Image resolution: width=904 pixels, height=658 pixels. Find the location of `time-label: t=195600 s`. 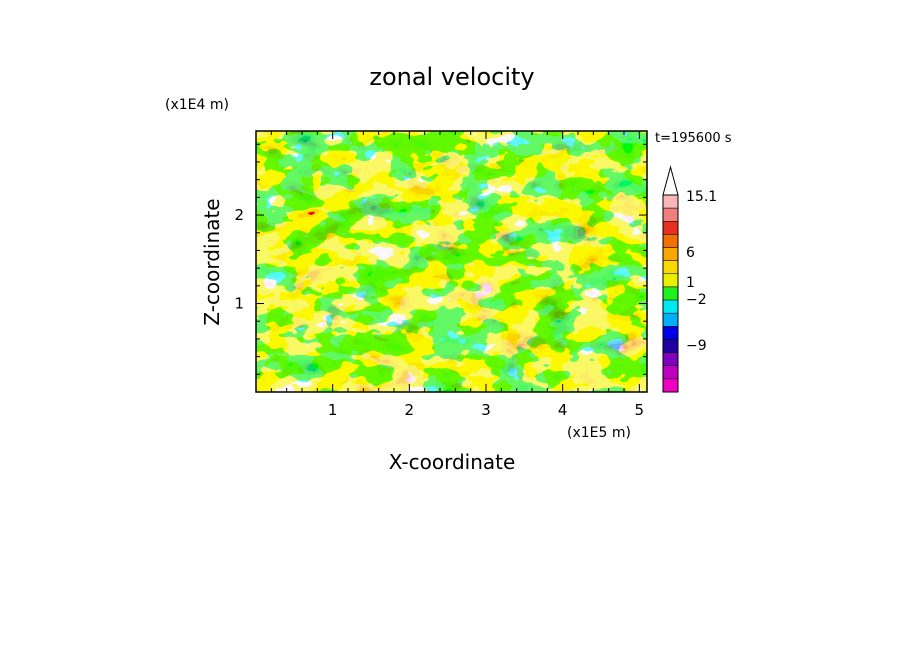

time-label: t=195600 s is located at coordinates (693, 138).